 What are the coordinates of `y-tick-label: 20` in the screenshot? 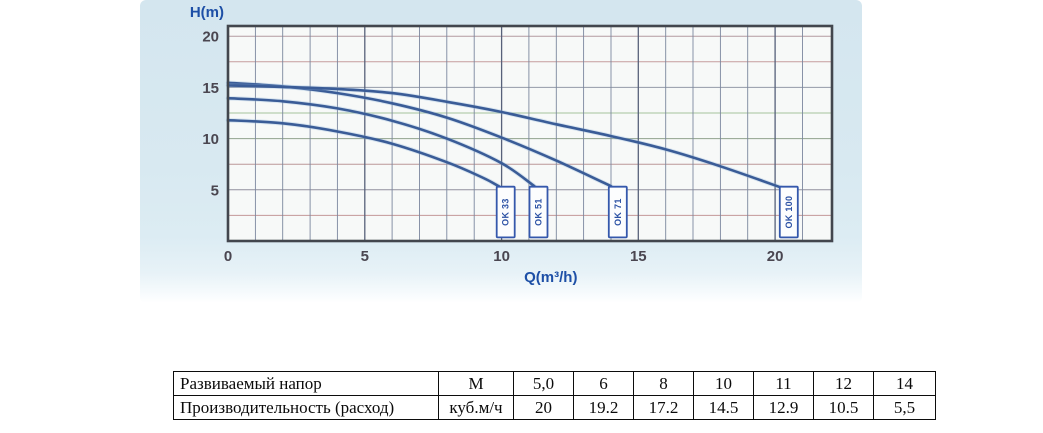 It's located at (210, 37).